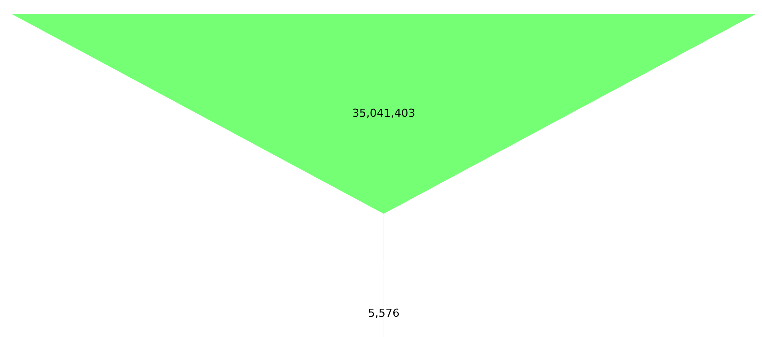 The height and width of the screenshot is (337, 762). What do you see at coordinates (384, 113) in the screenshot?
I see `data-label: 35,041,403` at bounding box center [384, 113].